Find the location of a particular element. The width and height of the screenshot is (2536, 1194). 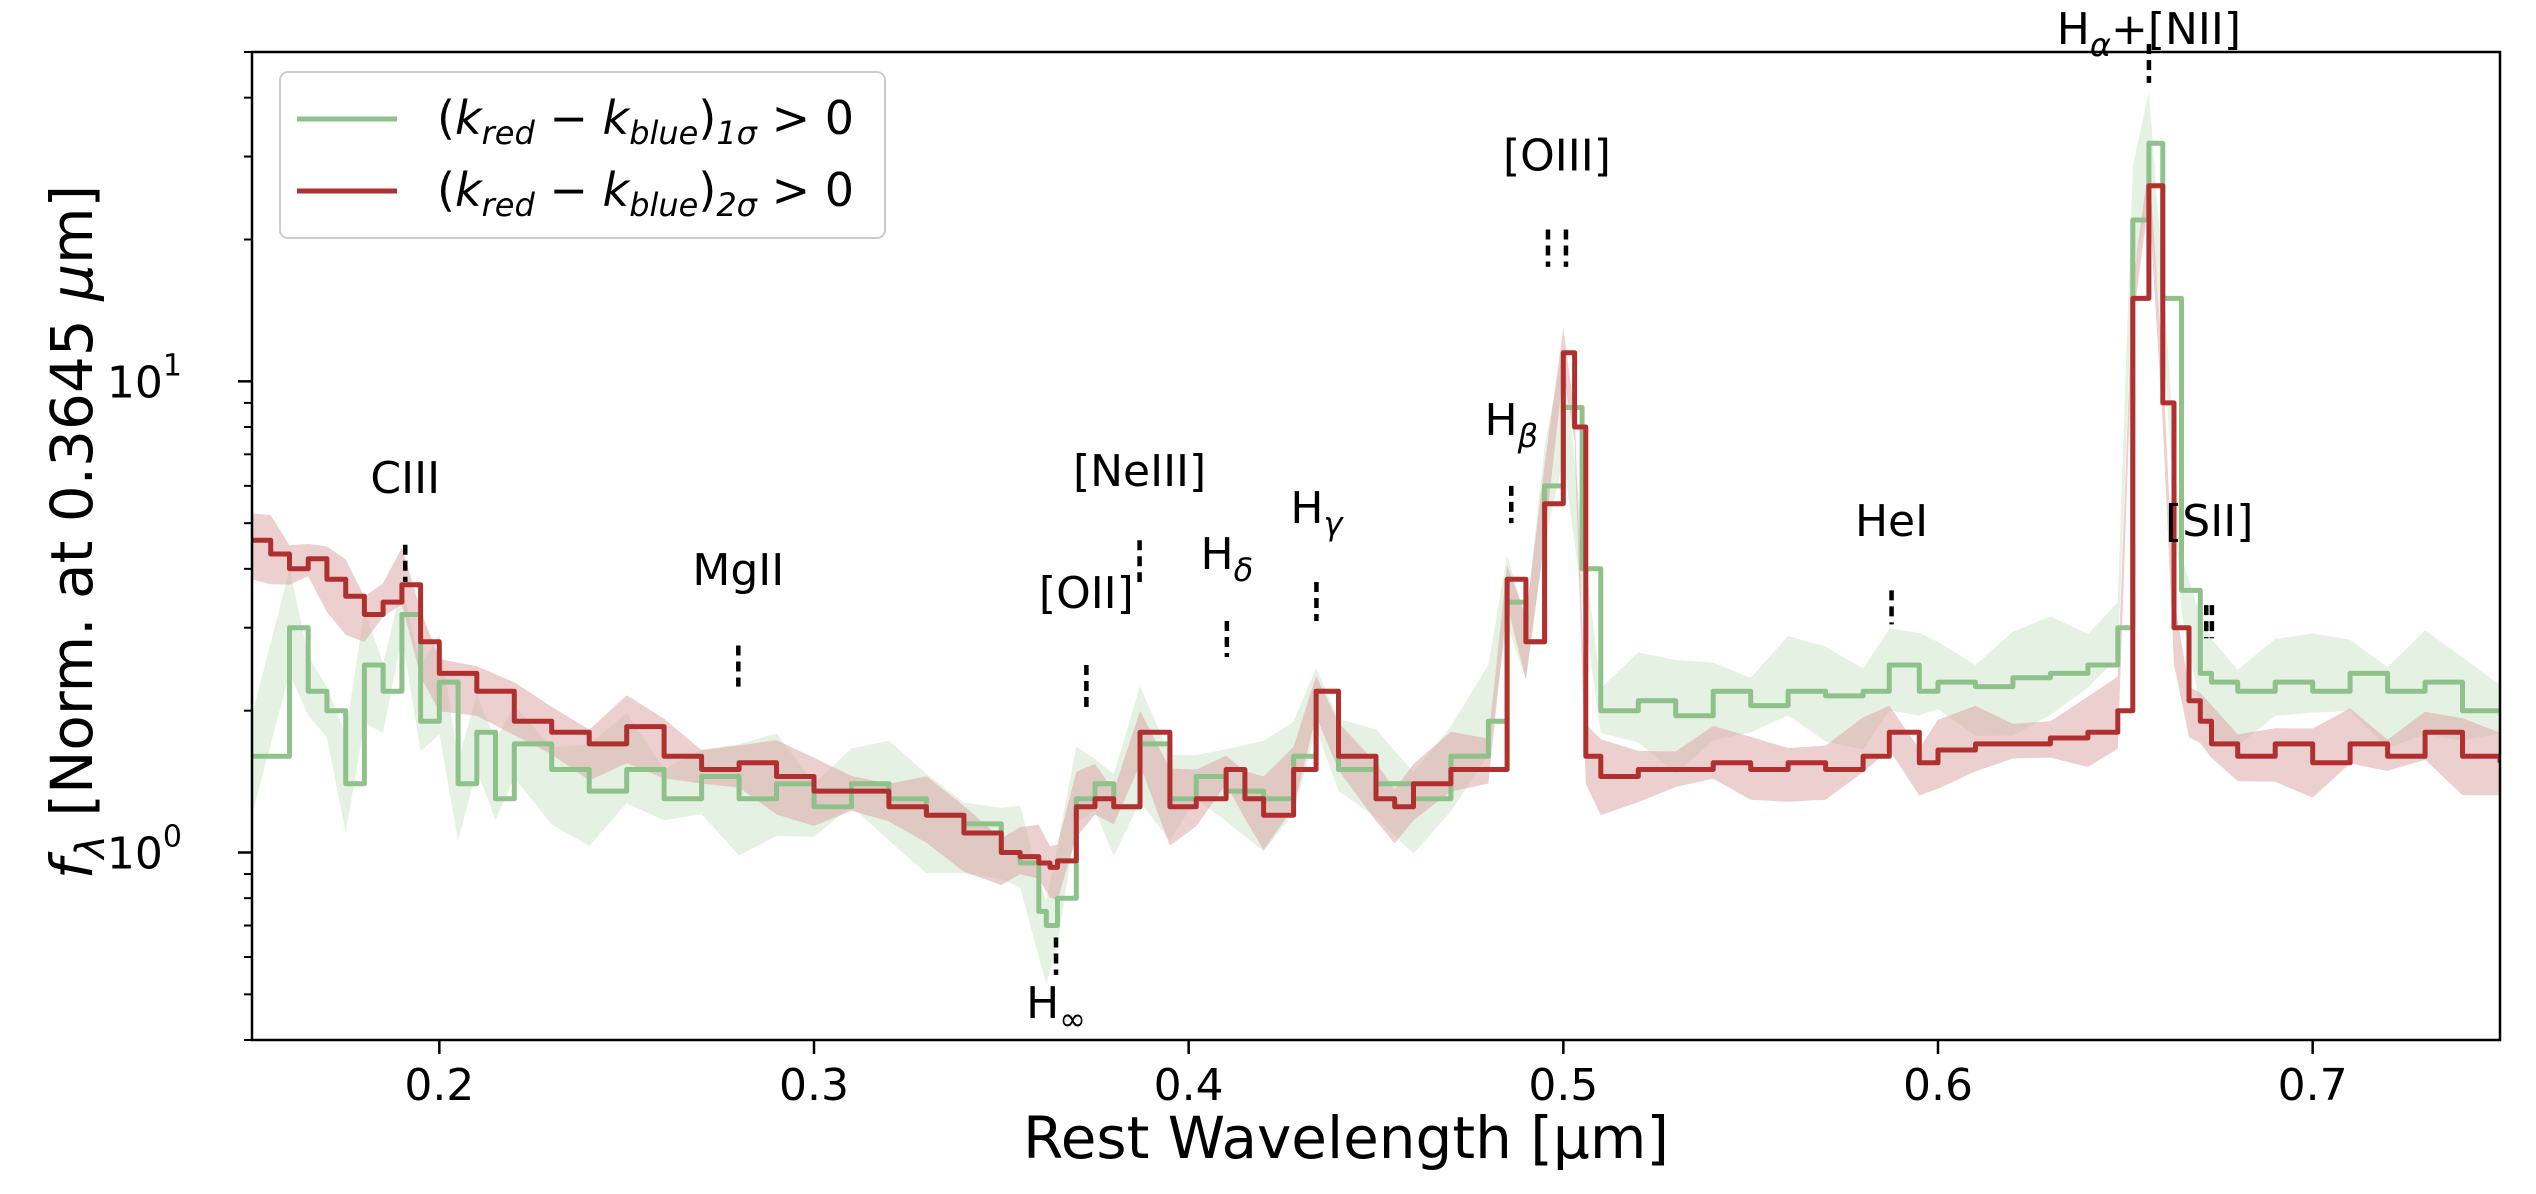

line-label: [SII] is located at coordinates (2209, 521).